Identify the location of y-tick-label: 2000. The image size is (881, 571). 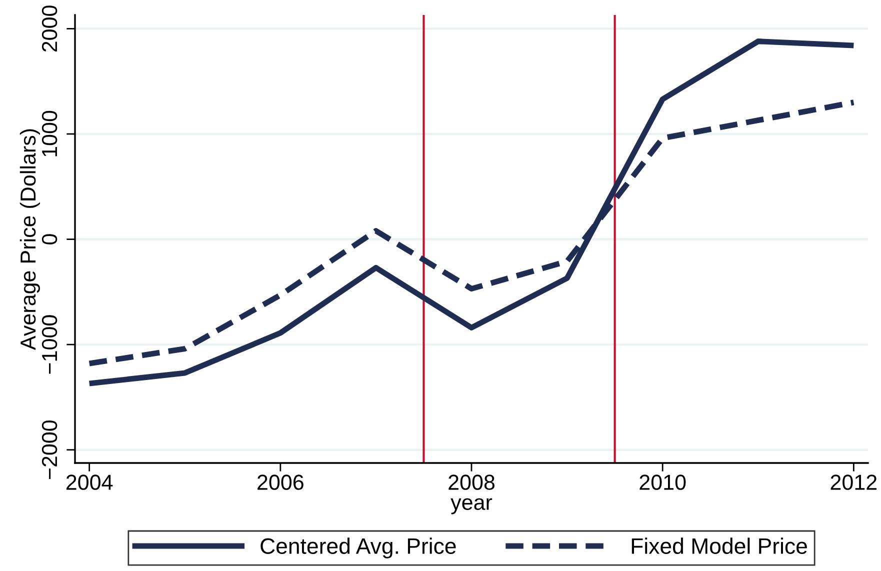
(50, 29).